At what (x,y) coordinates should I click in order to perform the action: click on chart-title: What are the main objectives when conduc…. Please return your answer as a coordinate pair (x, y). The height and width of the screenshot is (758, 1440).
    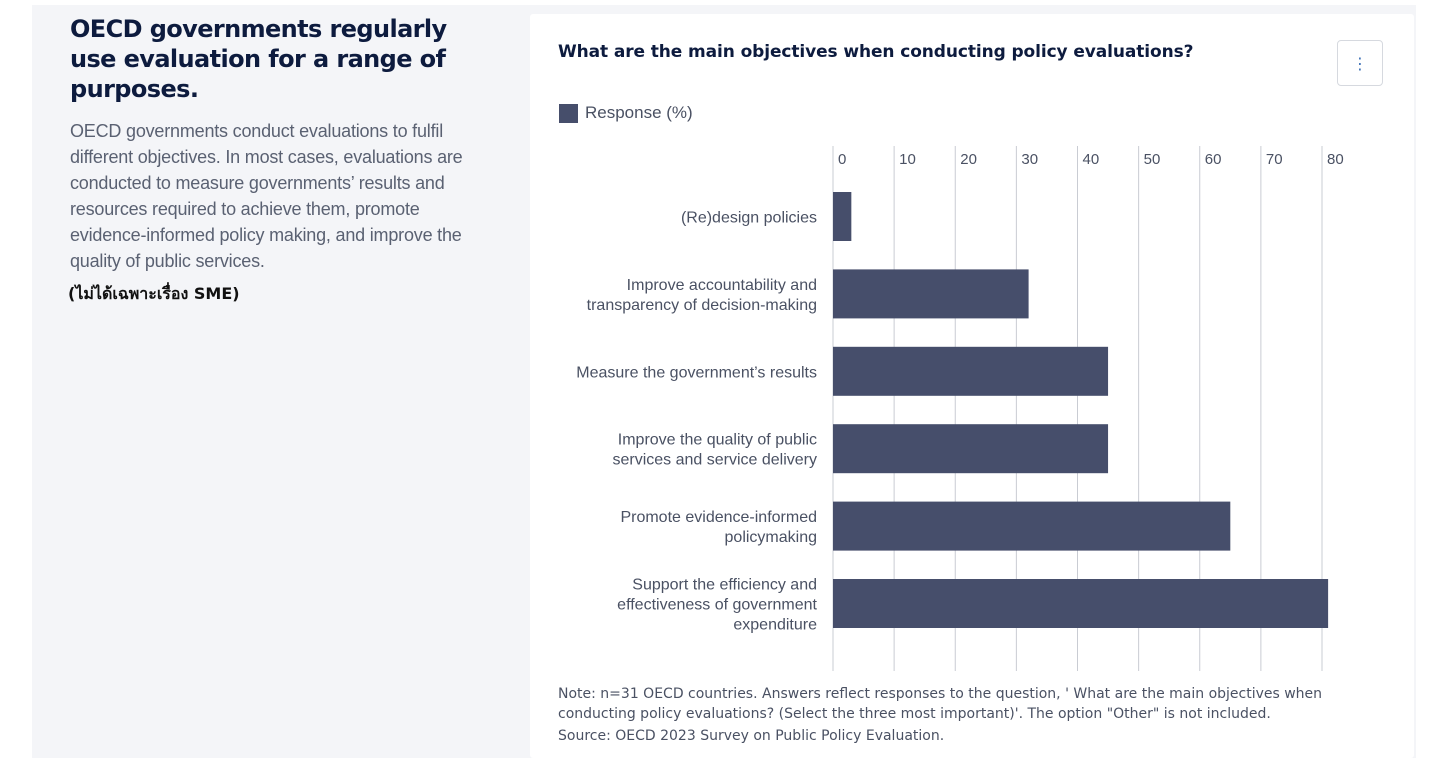
    Looking at the image, I should click on (876, 52).